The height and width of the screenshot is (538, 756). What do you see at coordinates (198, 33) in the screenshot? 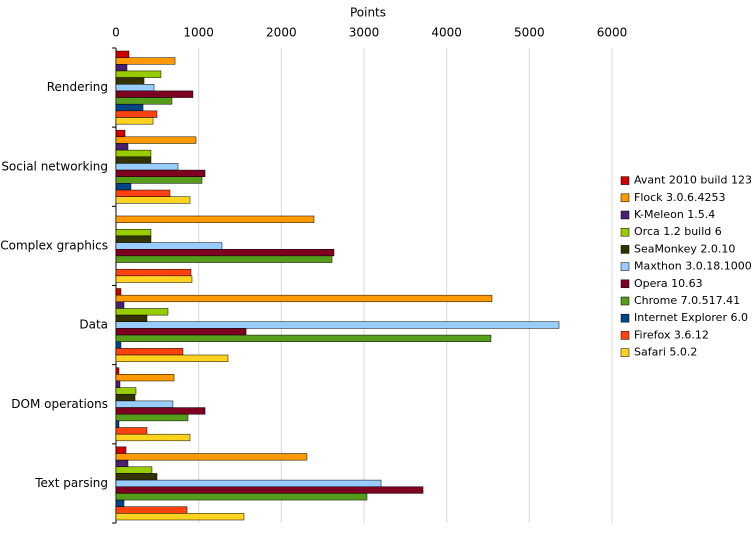
I see `x-tick-label: 1000` at bounding box center [198, 33].